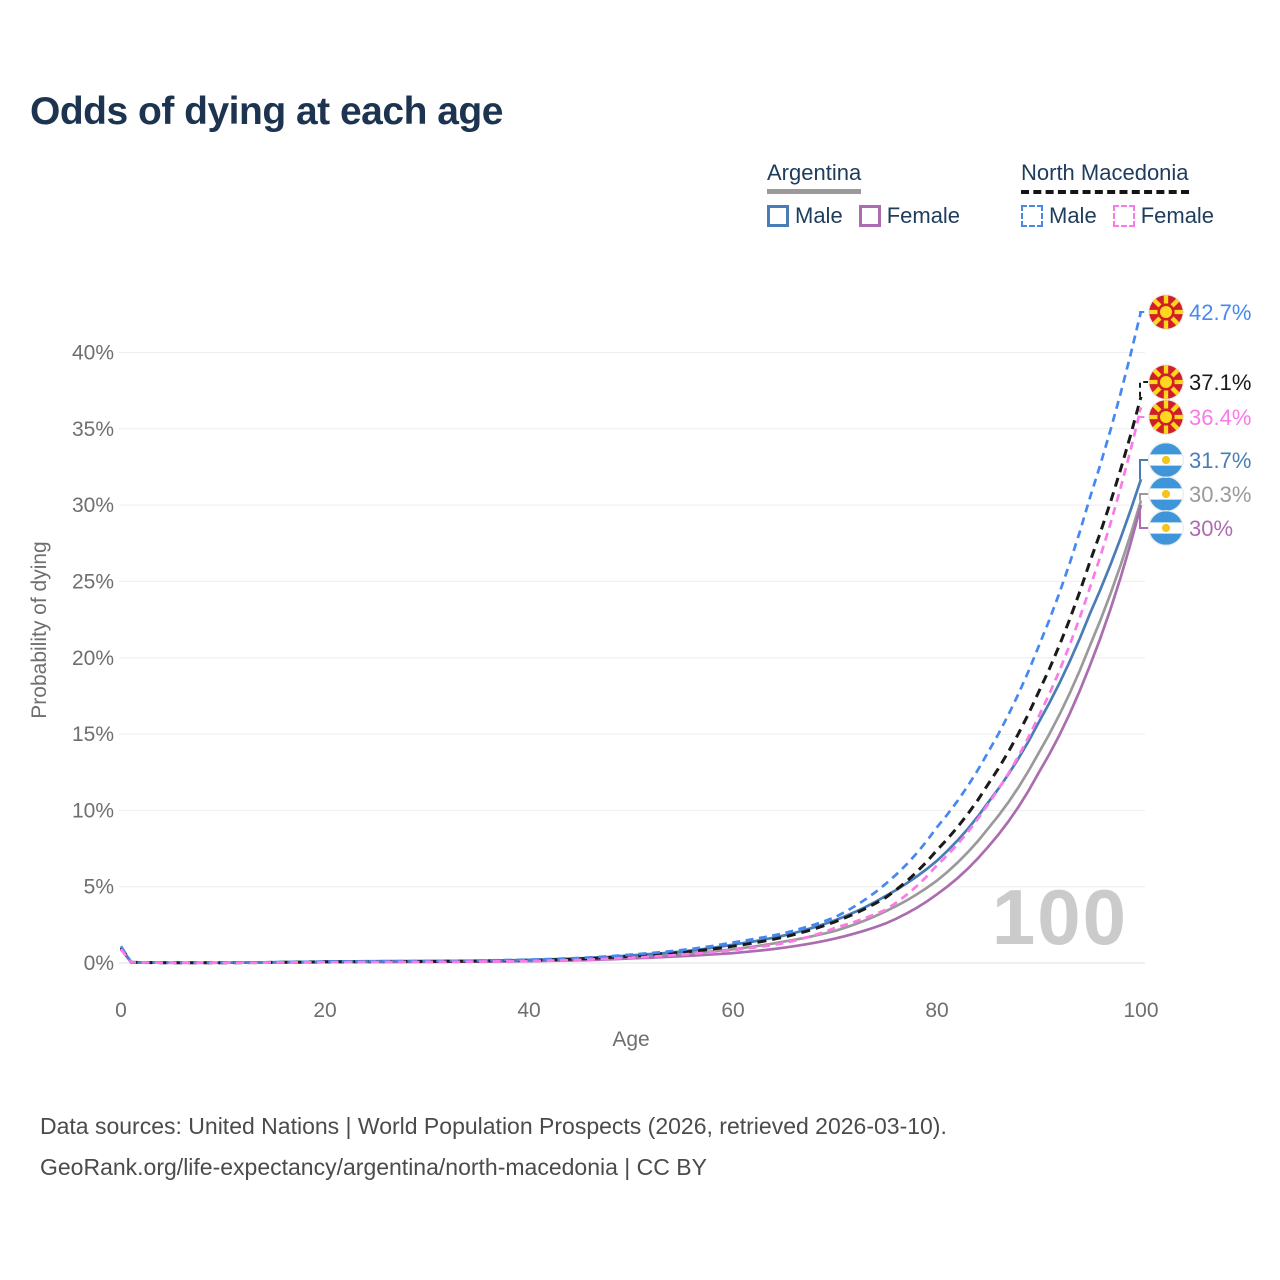 This screenshot has height=1280, width=1280. I want to click on x-axis-tick-labels: 0 20 40 60 80 100, so click(636, 1010).